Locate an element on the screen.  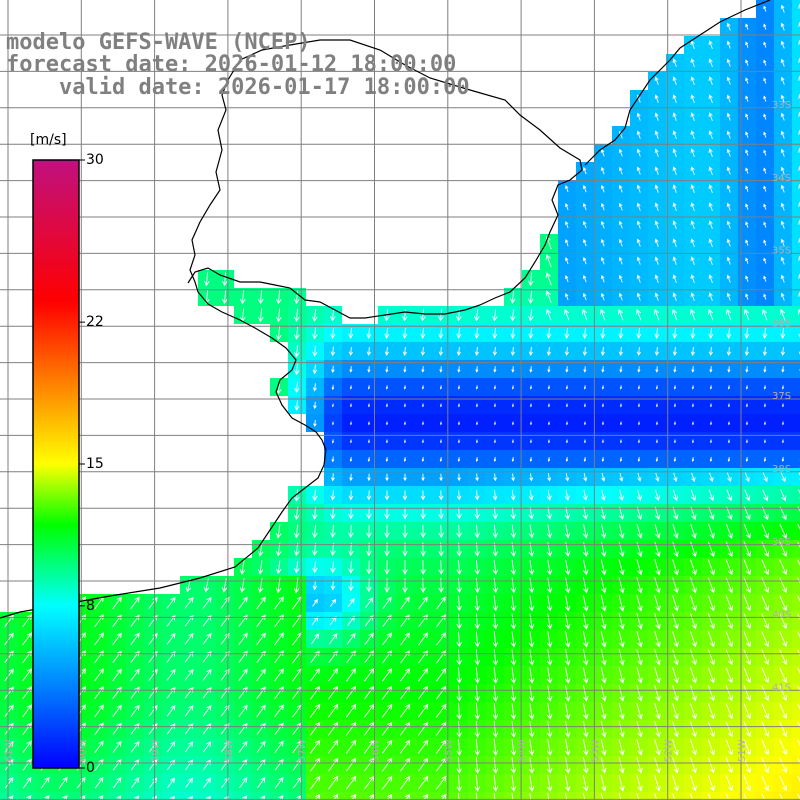
colorbar-tick-label: 8 is located at coordinates (90, 605).